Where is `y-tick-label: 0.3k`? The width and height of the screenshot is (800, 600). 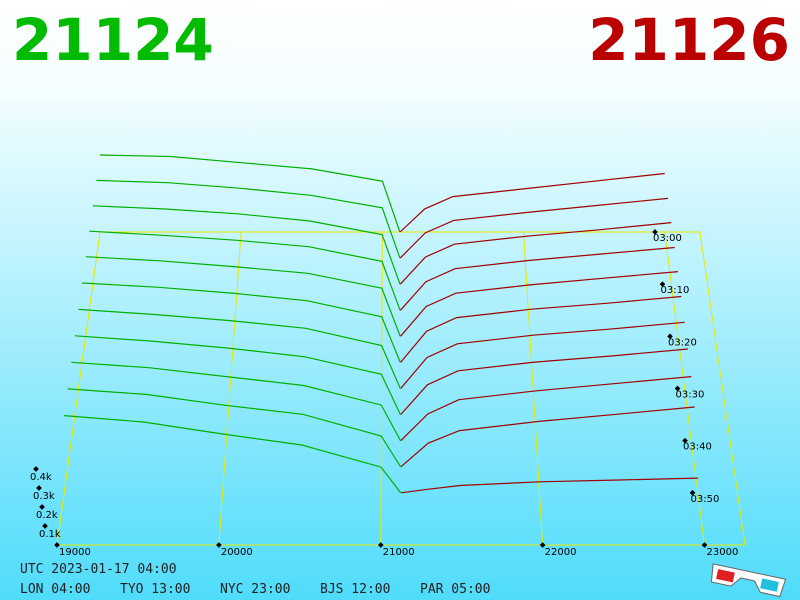 y-tick-label: 0.3k is located at coordinates (44, 496).